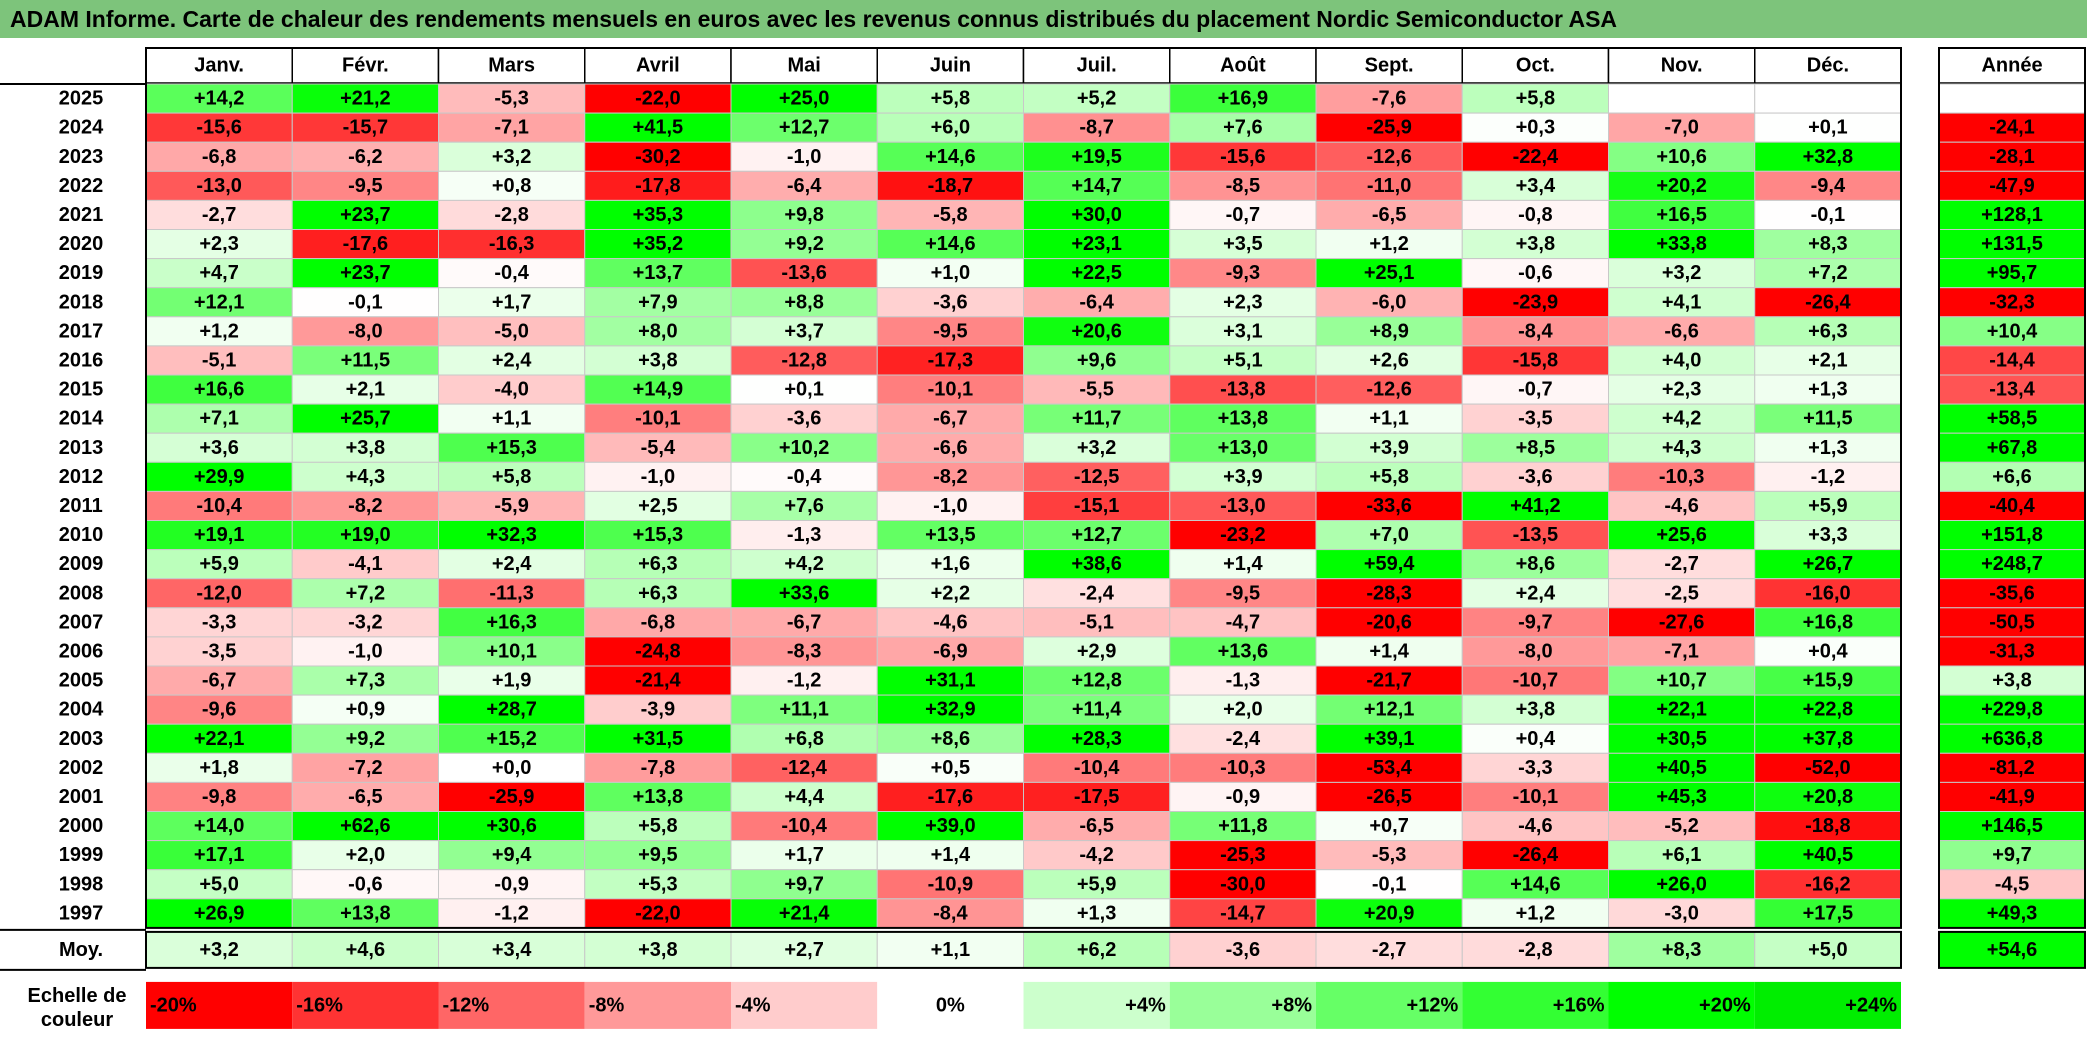  I want to click on heatmap-cell-value: +22,8, so click(1828, 710).